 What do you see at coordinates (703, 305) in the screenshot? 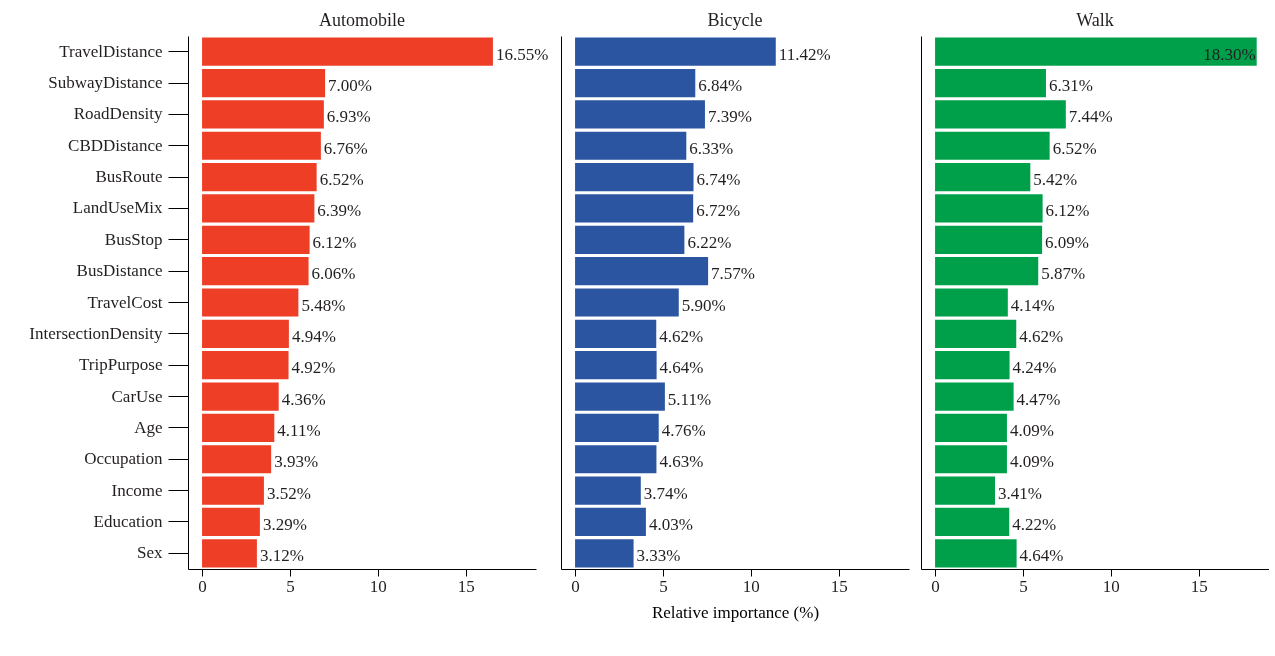
I see `data-label: 5.90%` at bounding box center [703, 305].